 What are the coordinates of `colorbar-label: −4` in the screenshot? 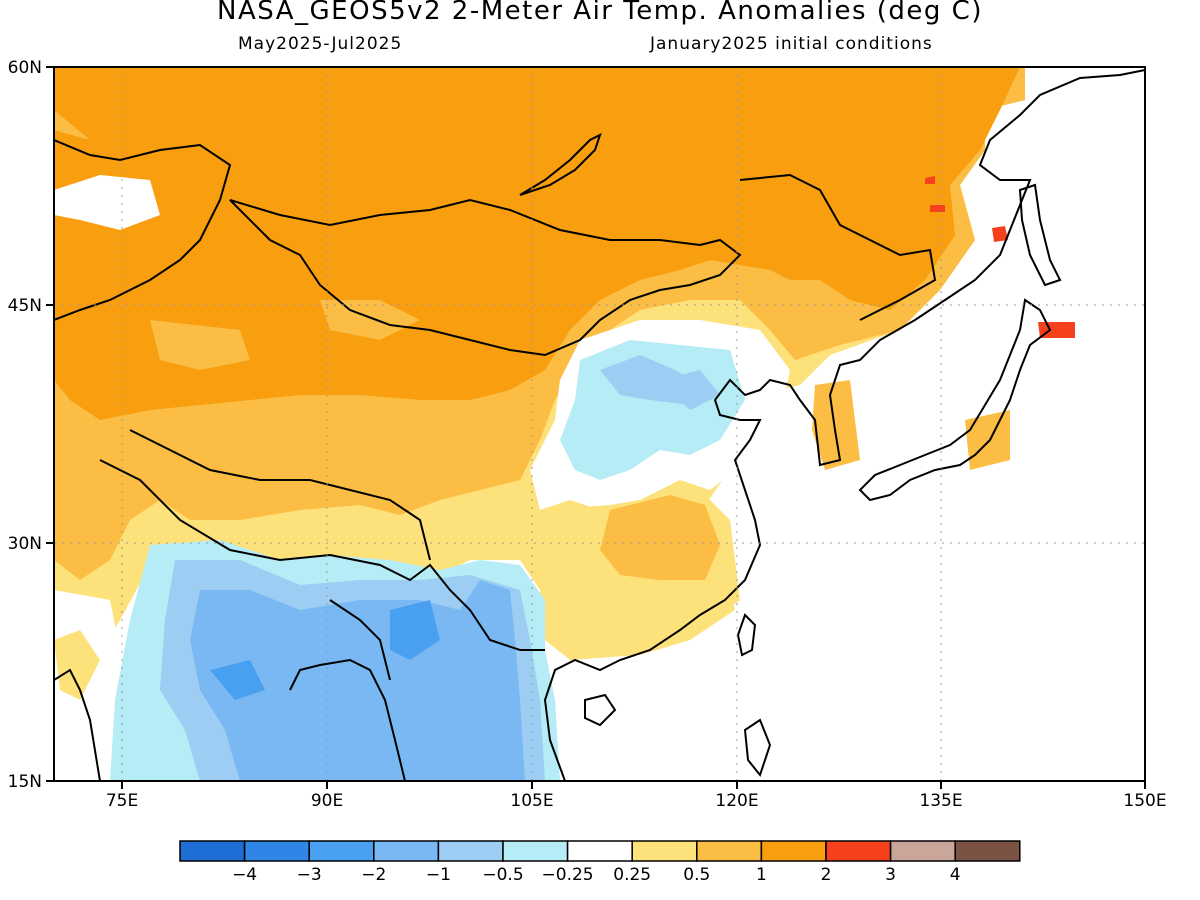 It's located at (244, 875).